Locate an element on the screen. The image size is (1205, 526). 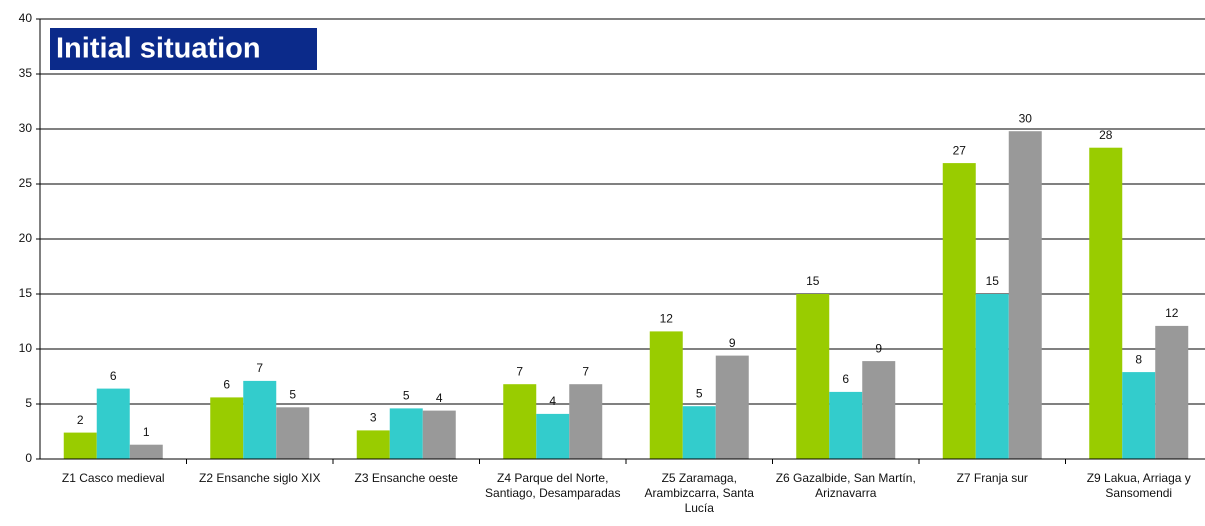
y-tick-label: 30 is located at coordinates (26, 128).